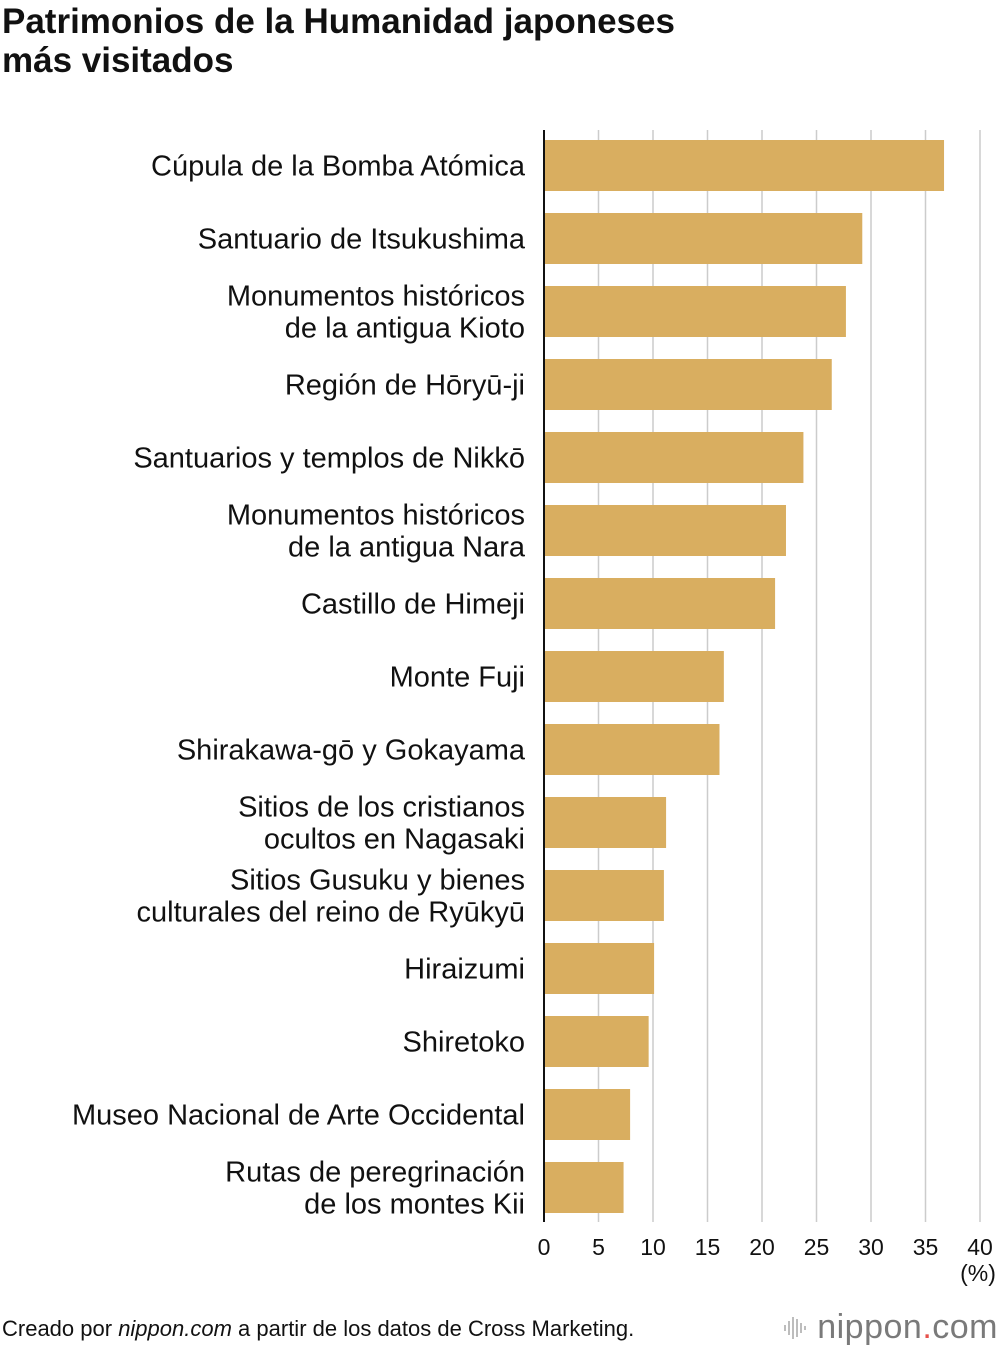 Image resolution: width=1000 pixels, height=1352 pixels. Describe the element at coordinates (60, 1328) in the screenshot. I see `source-prefix: Creado por` at that location.